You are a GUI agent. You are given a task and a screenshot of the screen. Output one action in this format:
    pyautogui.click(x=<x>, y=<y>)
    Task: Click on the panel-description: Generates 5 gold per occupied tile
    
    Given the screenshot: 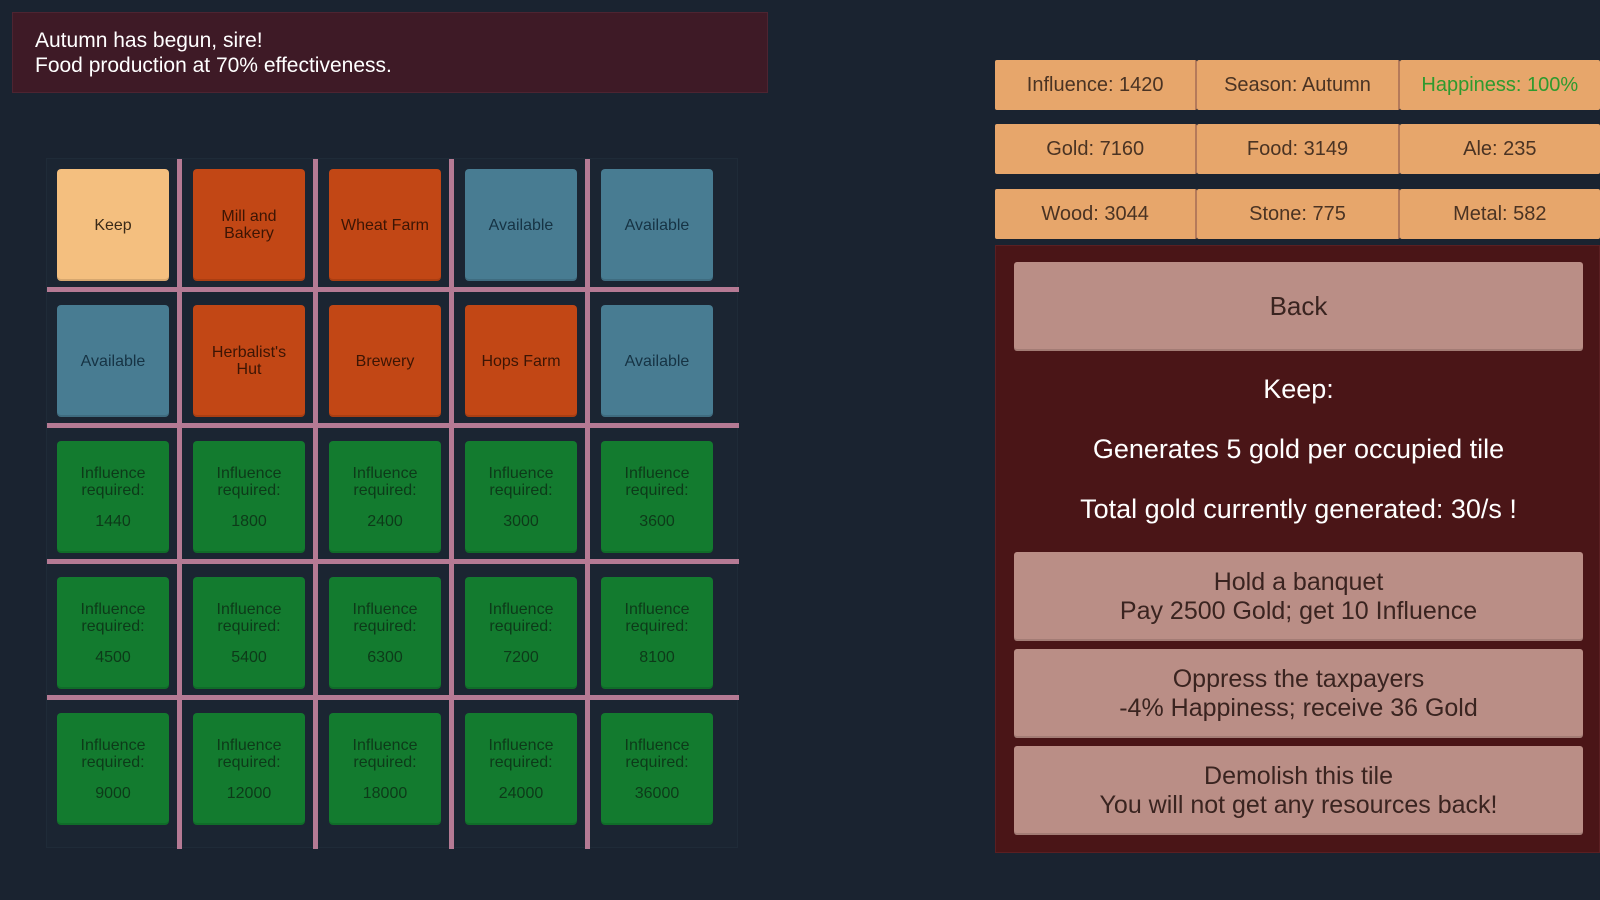 What is the action you would take?
    pyautogui.click(x=1298, y=449)
    